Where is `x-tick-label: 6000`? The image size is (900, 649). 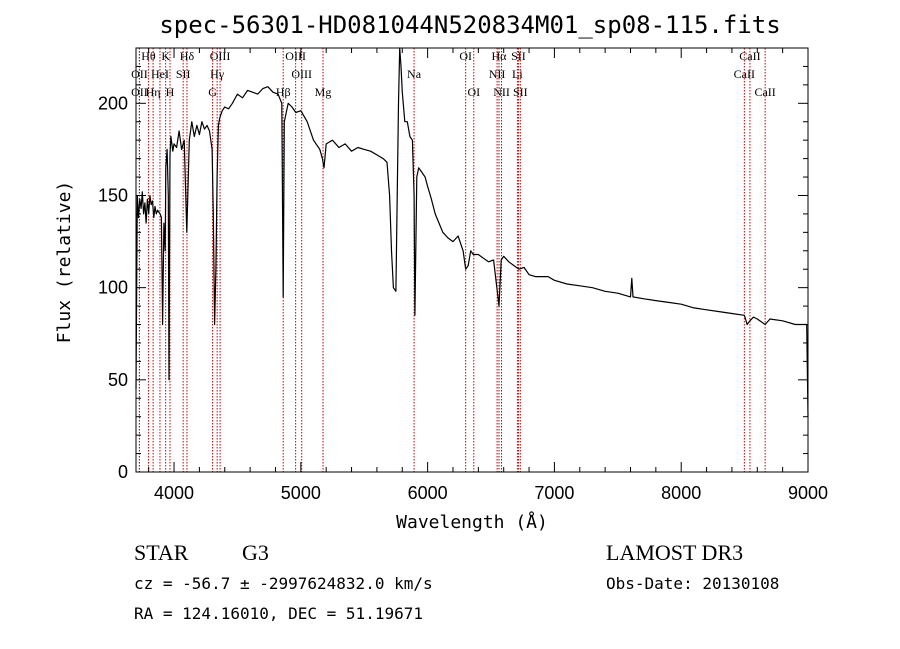
x-tick-label: 6000 is located at coordinates (428, 493).